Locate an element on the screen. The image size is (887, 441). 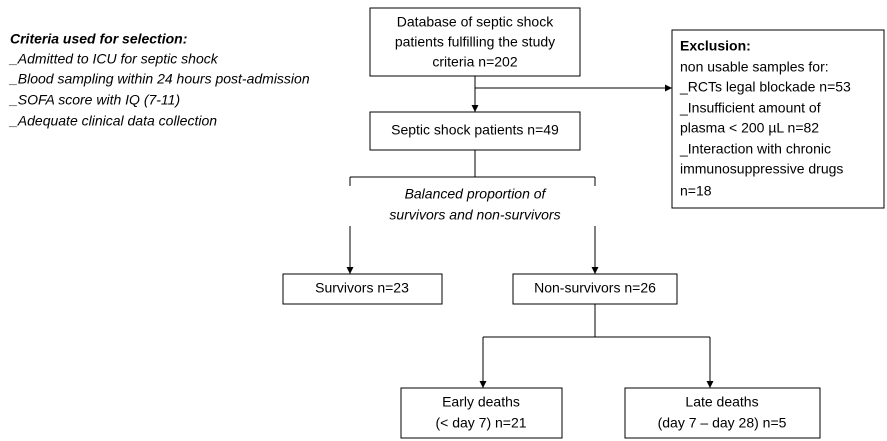
annotation: Balanced proportion of is located at coordinates (476, 194).